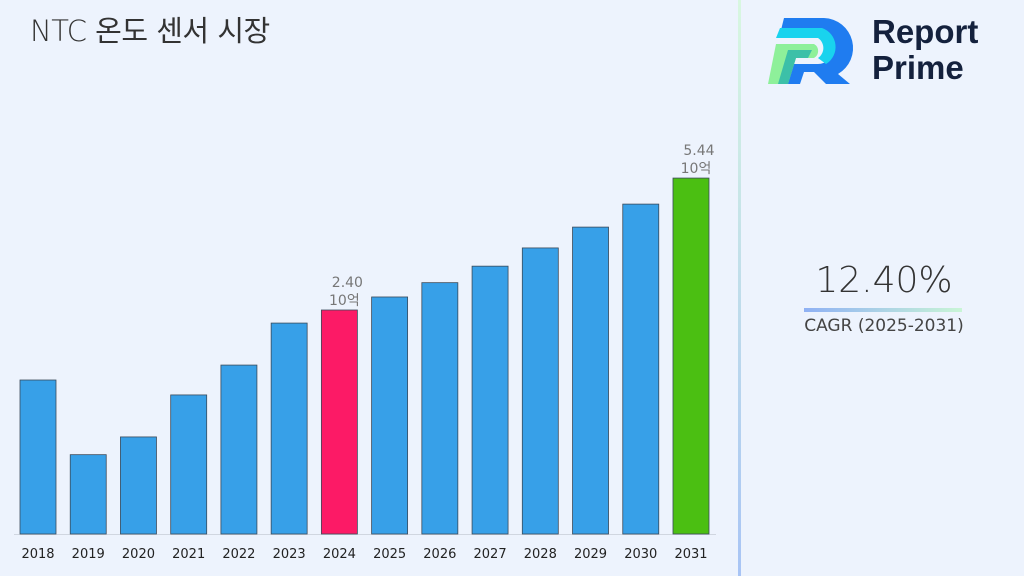 This screenshot has width=1024, height=576. What do you see at coordinates (590, 554) in the screenshot?
I see `x-tick-label: 2029` at bounding box center [590, 554].